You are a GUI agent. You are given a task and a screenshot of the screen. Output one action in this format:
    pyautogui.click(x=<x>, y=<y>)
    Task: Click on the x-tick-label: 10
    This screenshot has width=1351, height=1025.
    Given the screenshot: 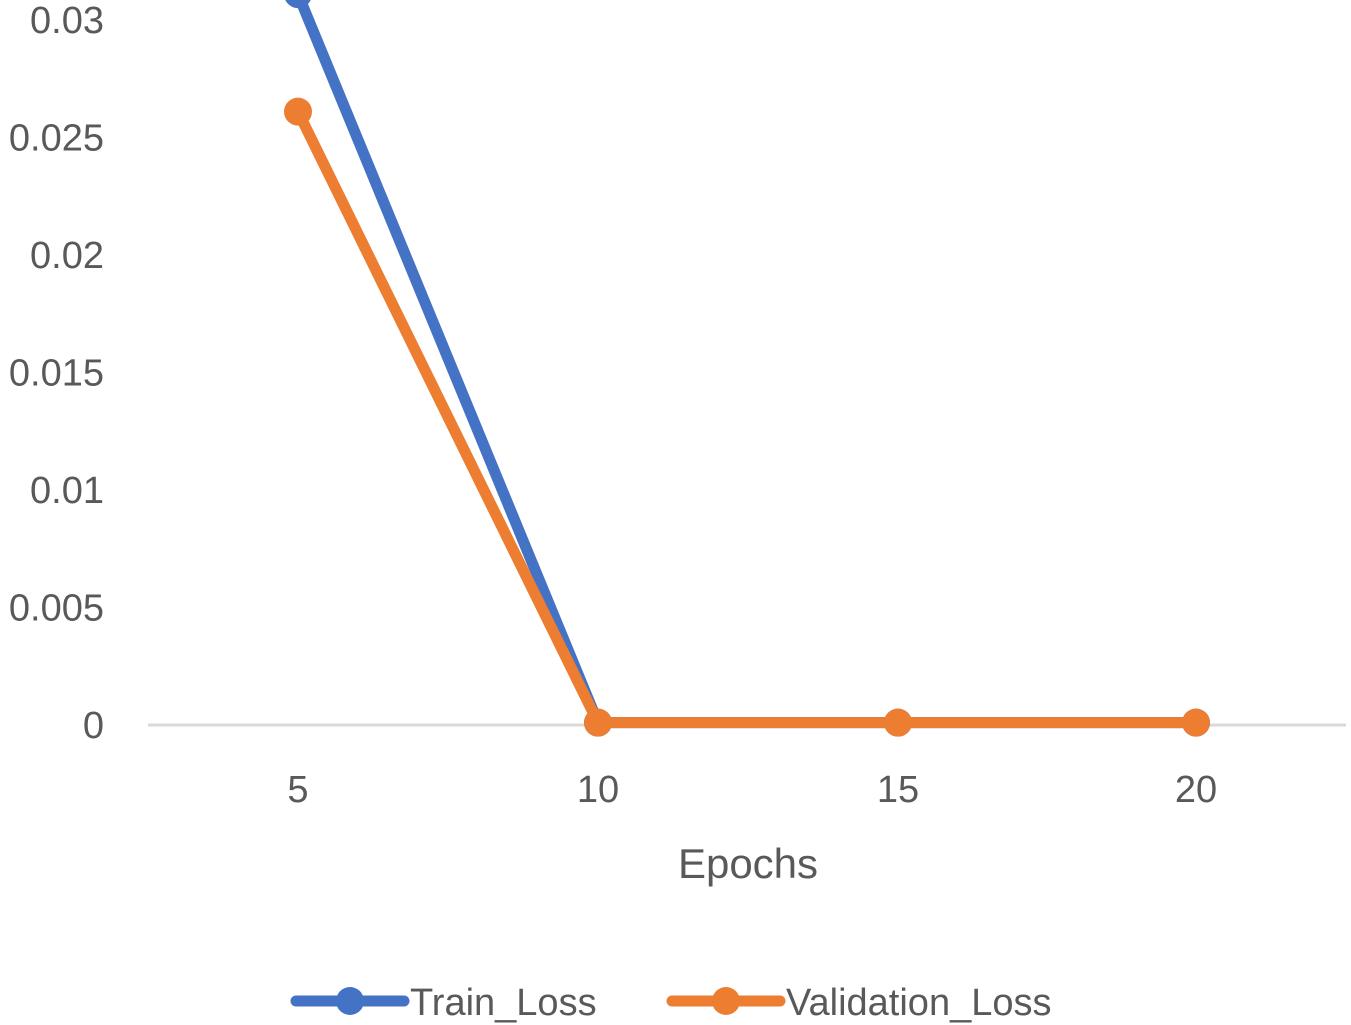 What is the action you would take?
    pyautogui.click(x=598, y=790)
    